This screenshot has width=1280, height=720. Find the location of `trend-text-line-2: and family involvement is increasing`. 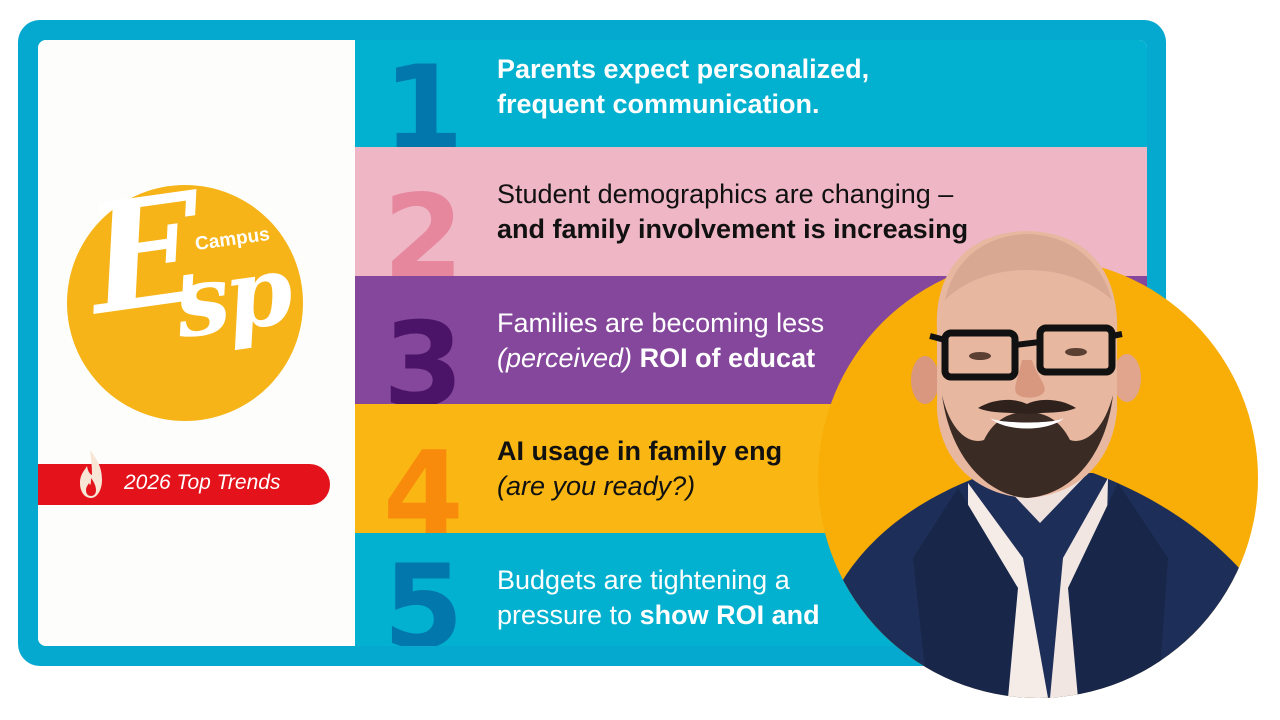

trend-text-line-2: and family involvement is increasing is located at coordinates (732, 229).